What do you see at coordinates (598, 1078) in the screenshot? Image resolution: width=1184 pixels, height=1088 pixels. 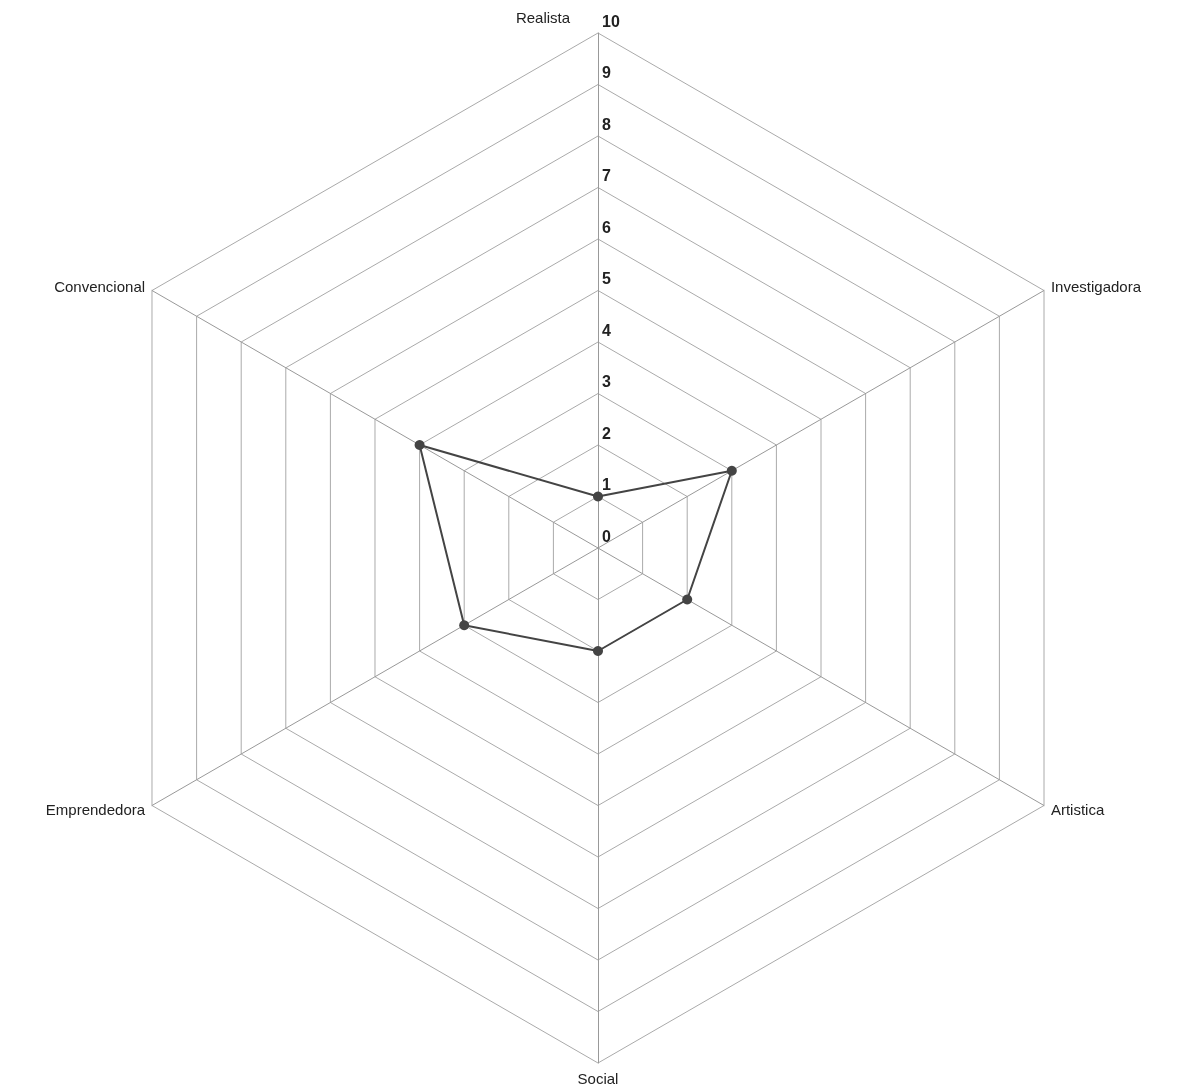 I see `spoke-label: Social` at bounding box center [598, 1078].